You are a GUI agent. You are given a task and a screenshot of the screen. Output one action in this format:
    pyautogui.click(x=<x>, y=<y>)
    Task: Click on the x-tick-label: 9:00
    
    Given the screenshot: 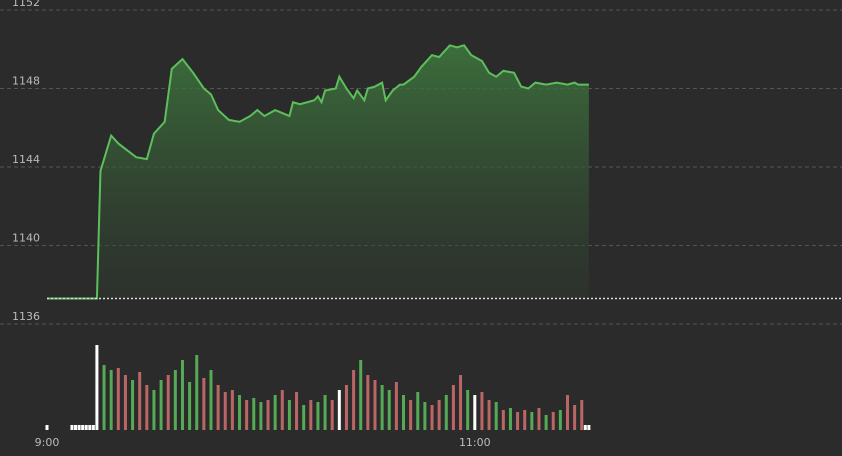 What is the action you would take?
    pyautogui.click(x=47, y=442)
    